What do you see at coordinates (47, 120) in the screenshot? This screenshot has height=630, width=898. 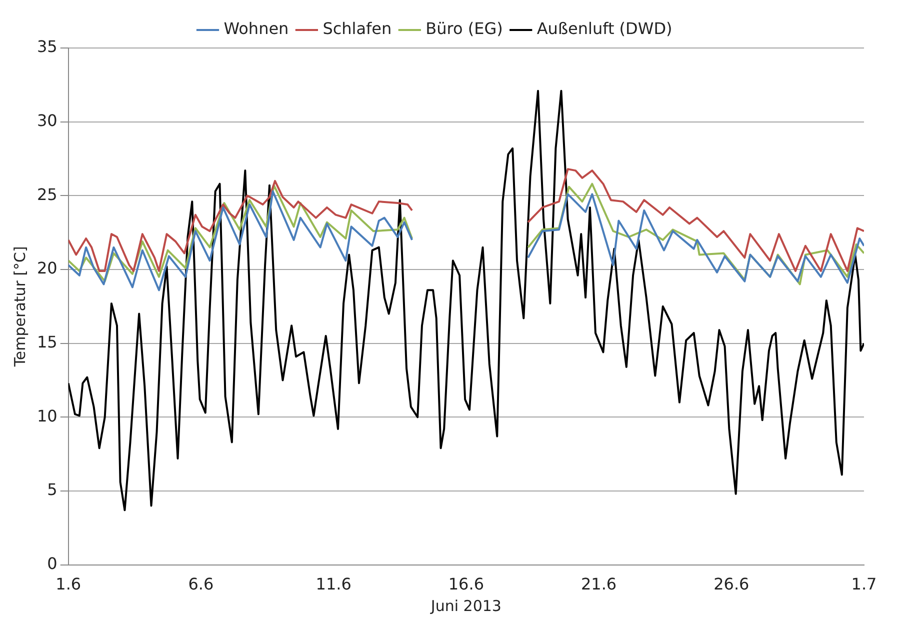 I see `y-tick-label: 30` at bounding box center [47, 120].